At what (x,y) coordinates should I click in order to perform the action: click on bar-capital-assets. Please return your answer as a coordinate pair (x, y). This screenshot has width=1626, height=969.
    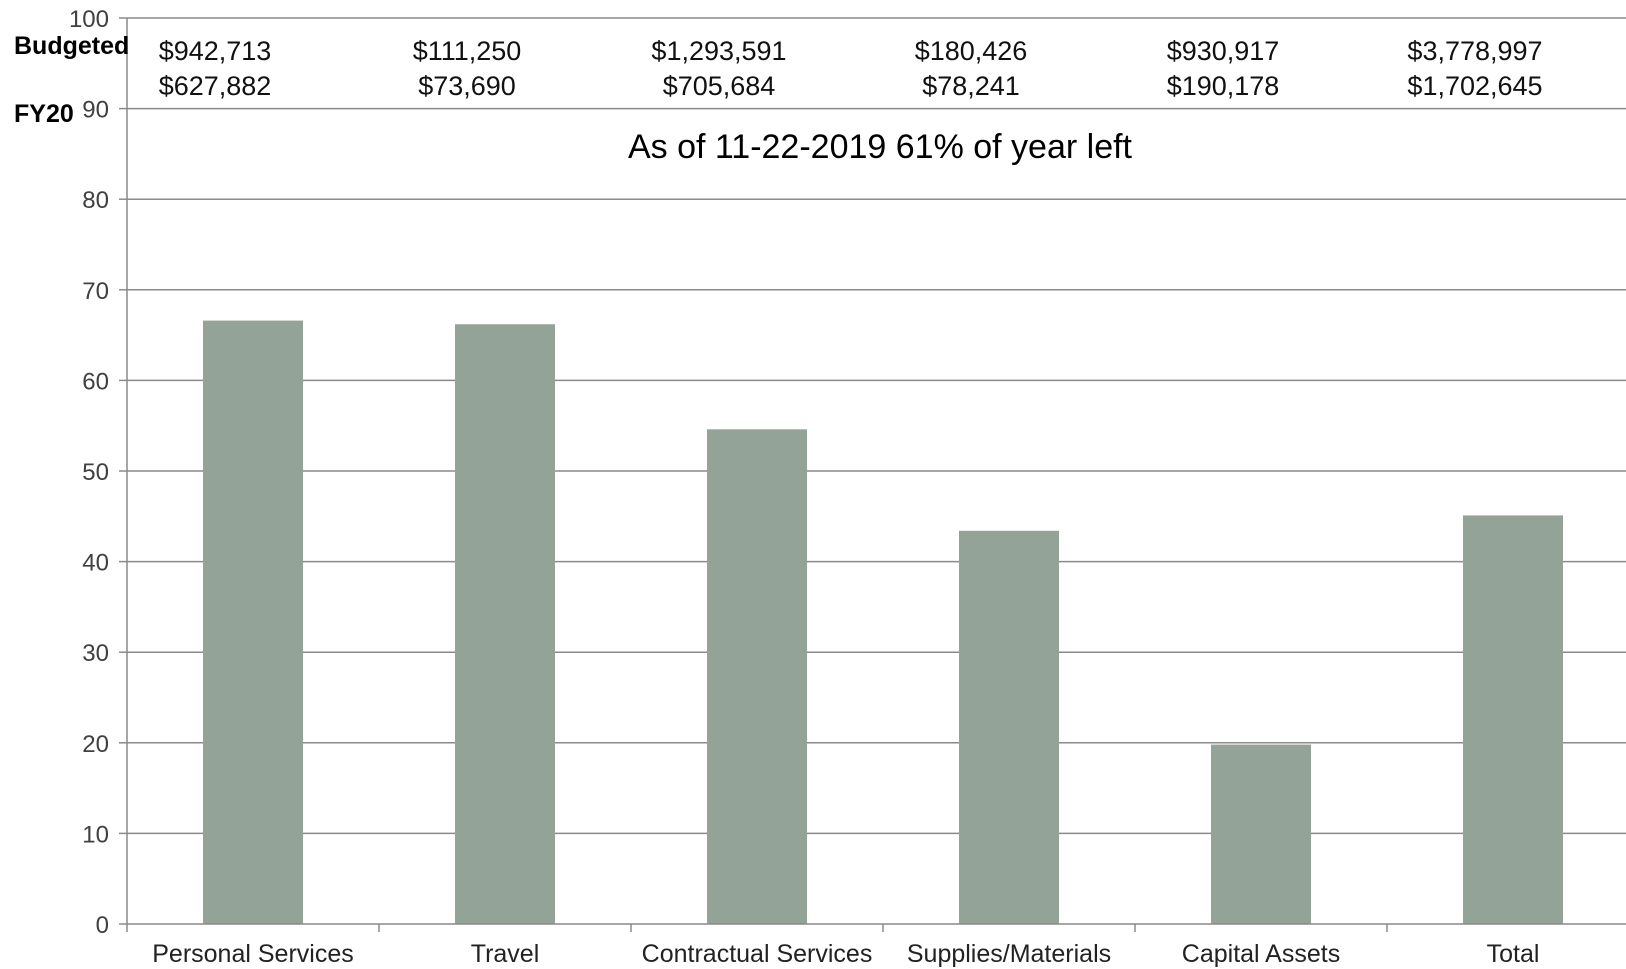
    Looking at the image, I should click on (1261, 834).